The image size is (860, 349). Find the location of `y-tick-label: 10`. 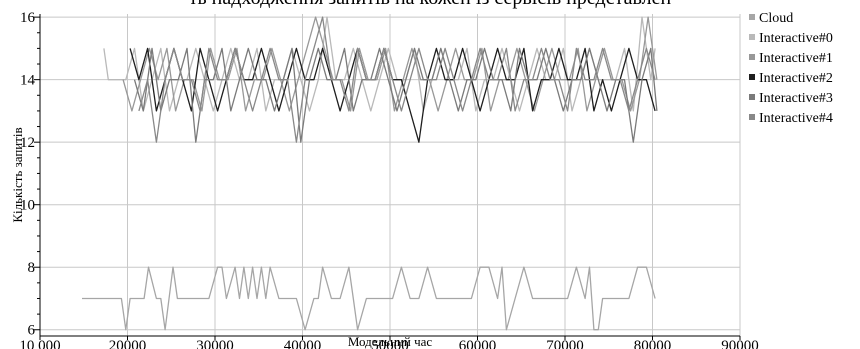

y-tick-label: 10 is located at coordinates (27, 206).